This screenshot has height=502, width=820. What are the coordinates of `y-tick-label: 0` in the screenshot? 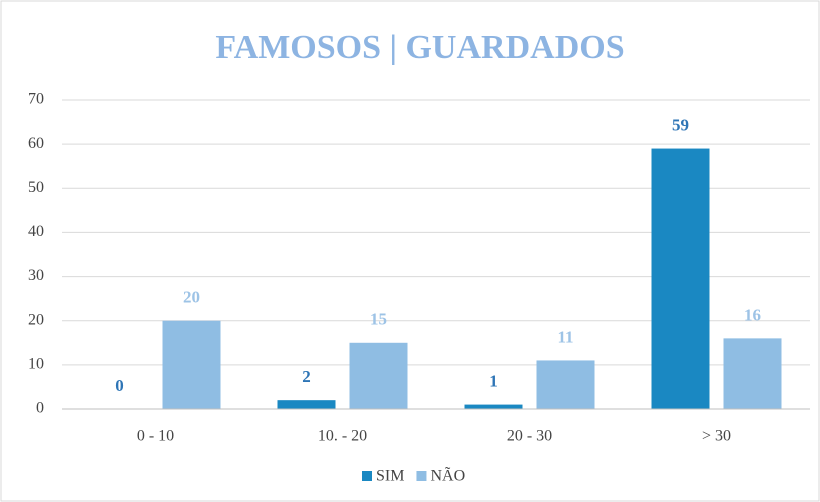 It's located at (40, 408).